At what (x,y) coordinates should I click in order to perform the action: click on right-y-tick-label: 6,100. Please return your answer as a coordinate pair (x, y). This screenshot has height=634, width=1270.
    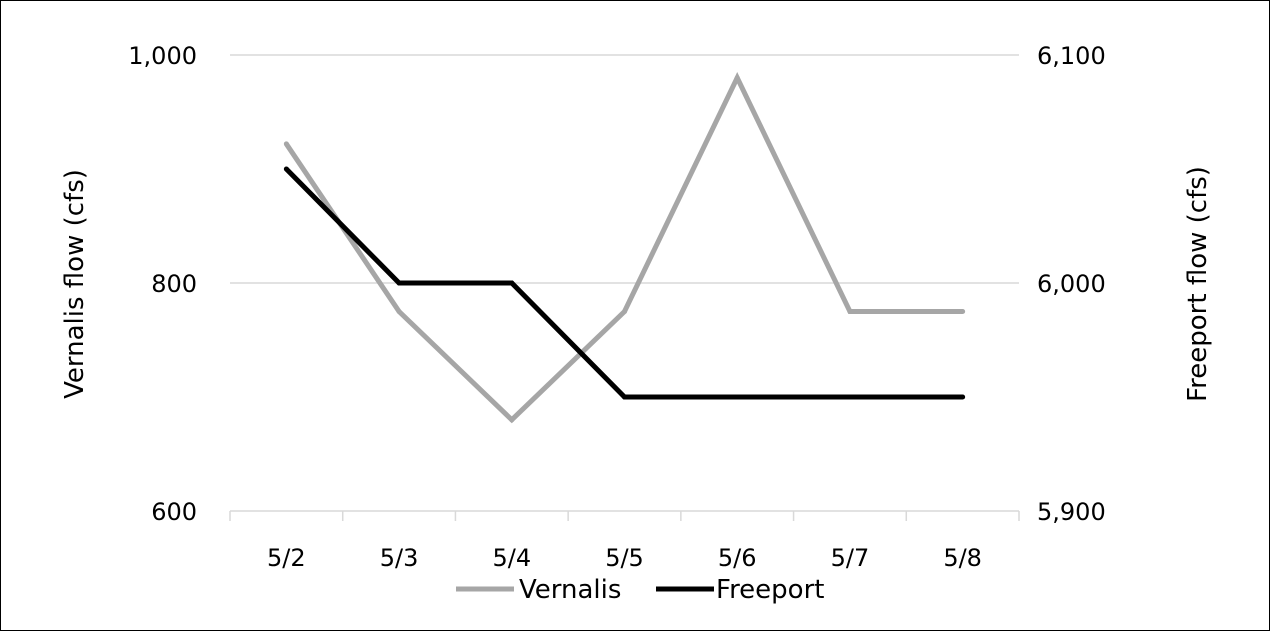
    Looking at the image, I should click on (1071, 56).